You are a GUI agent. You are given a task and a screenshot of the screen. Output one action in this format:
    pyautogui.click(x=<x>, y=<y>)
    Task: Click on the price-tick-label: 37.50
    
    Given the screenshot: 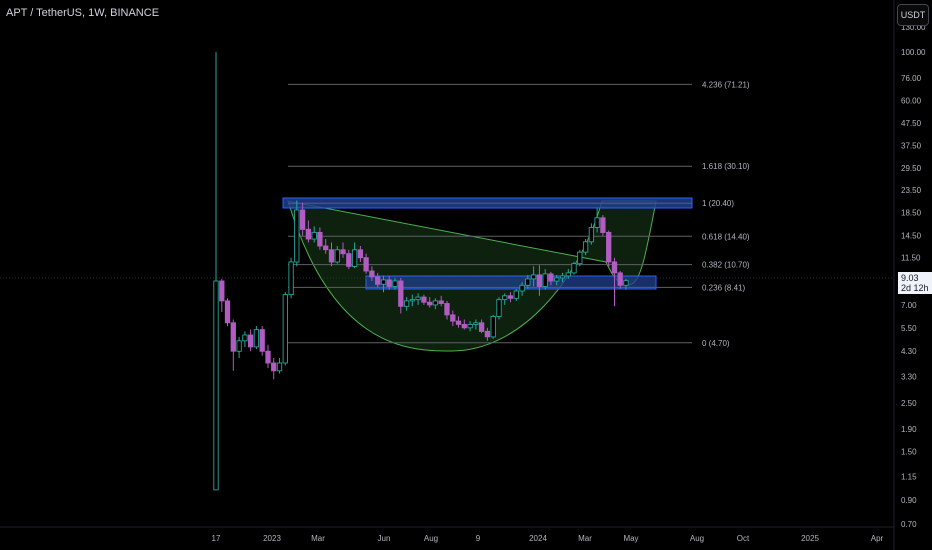 What is the action you would take?
    pyautogui.click(x=911, y=145)
    